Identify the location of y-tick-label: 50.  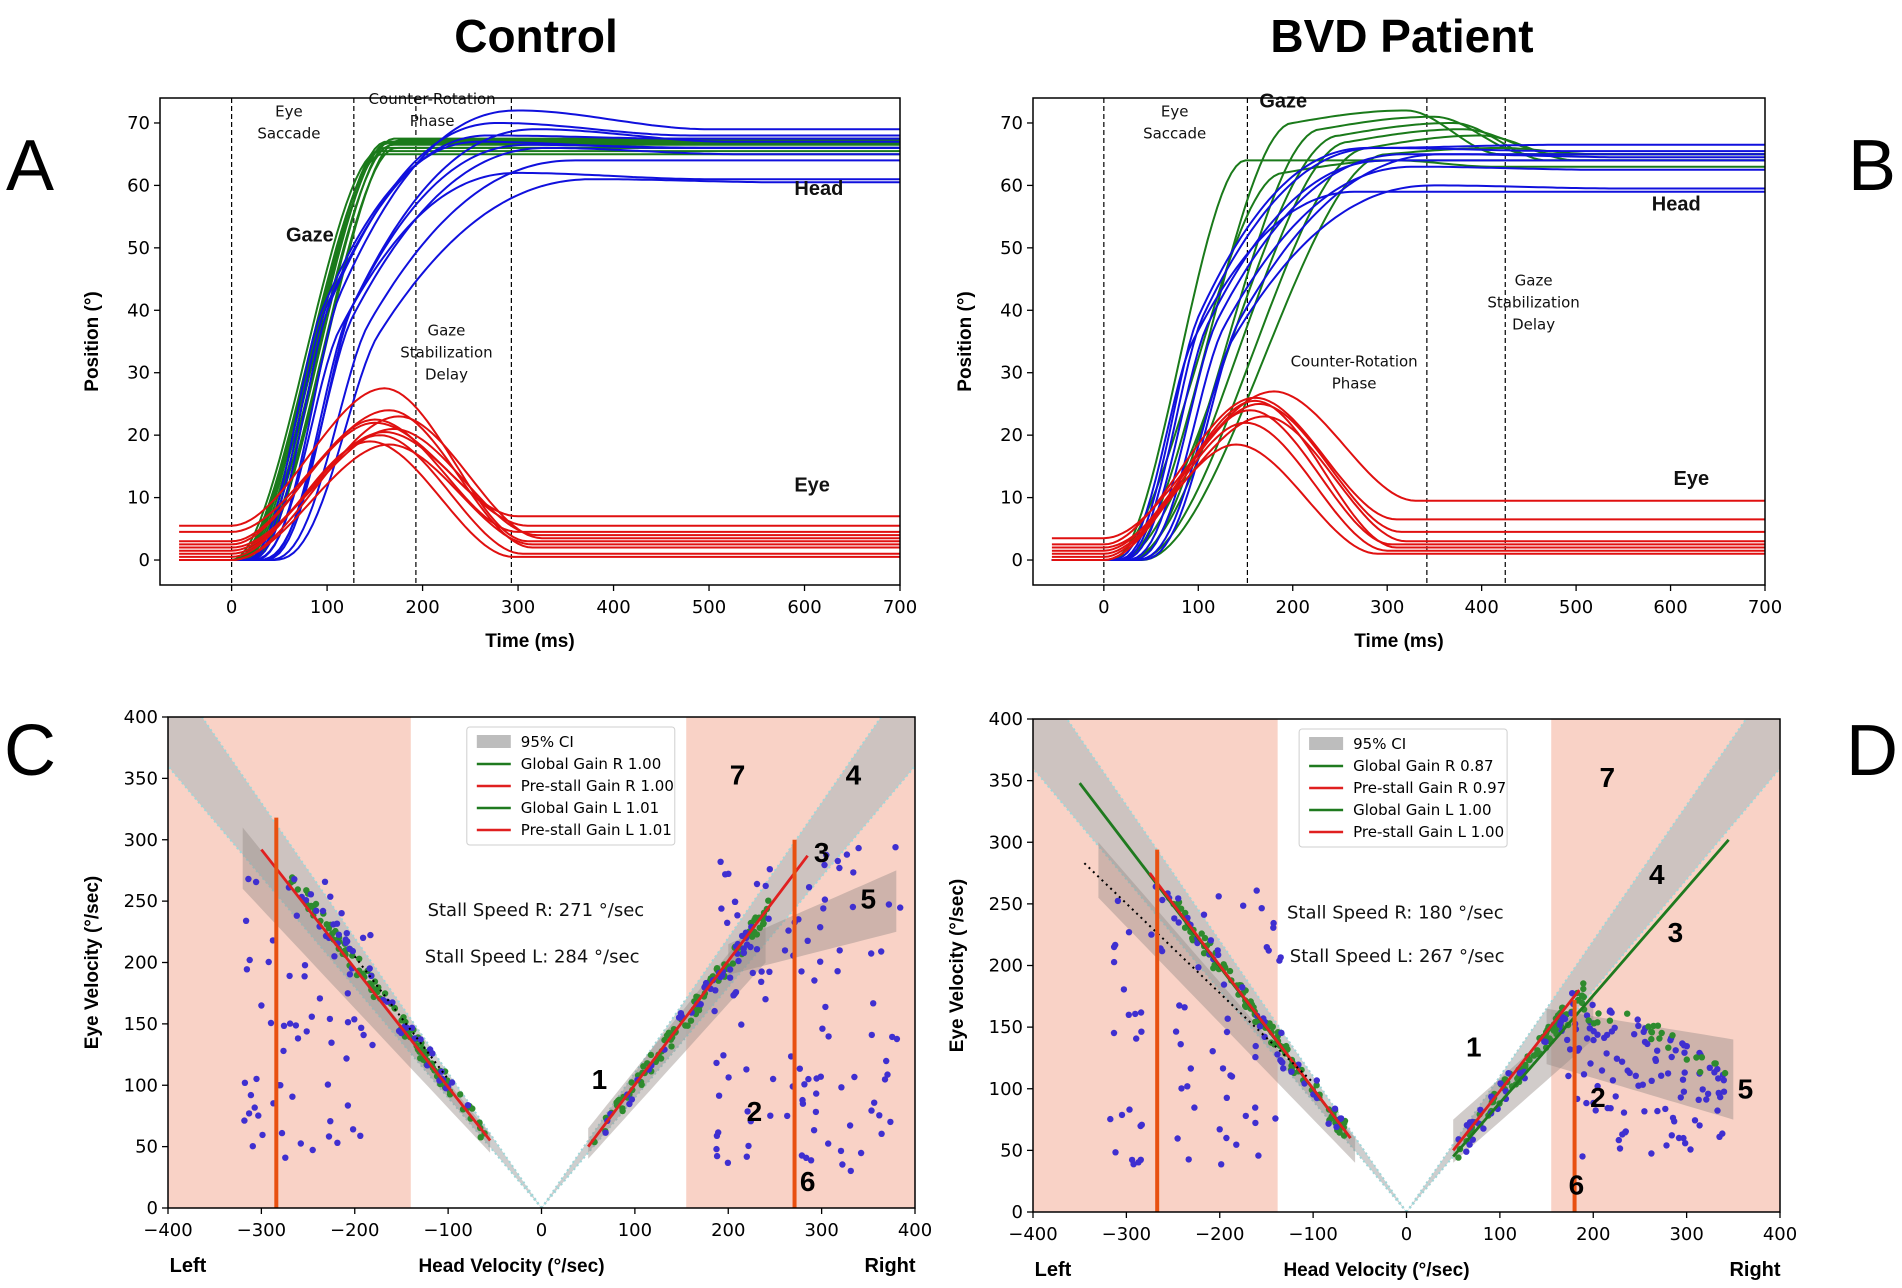
(1011, 248).